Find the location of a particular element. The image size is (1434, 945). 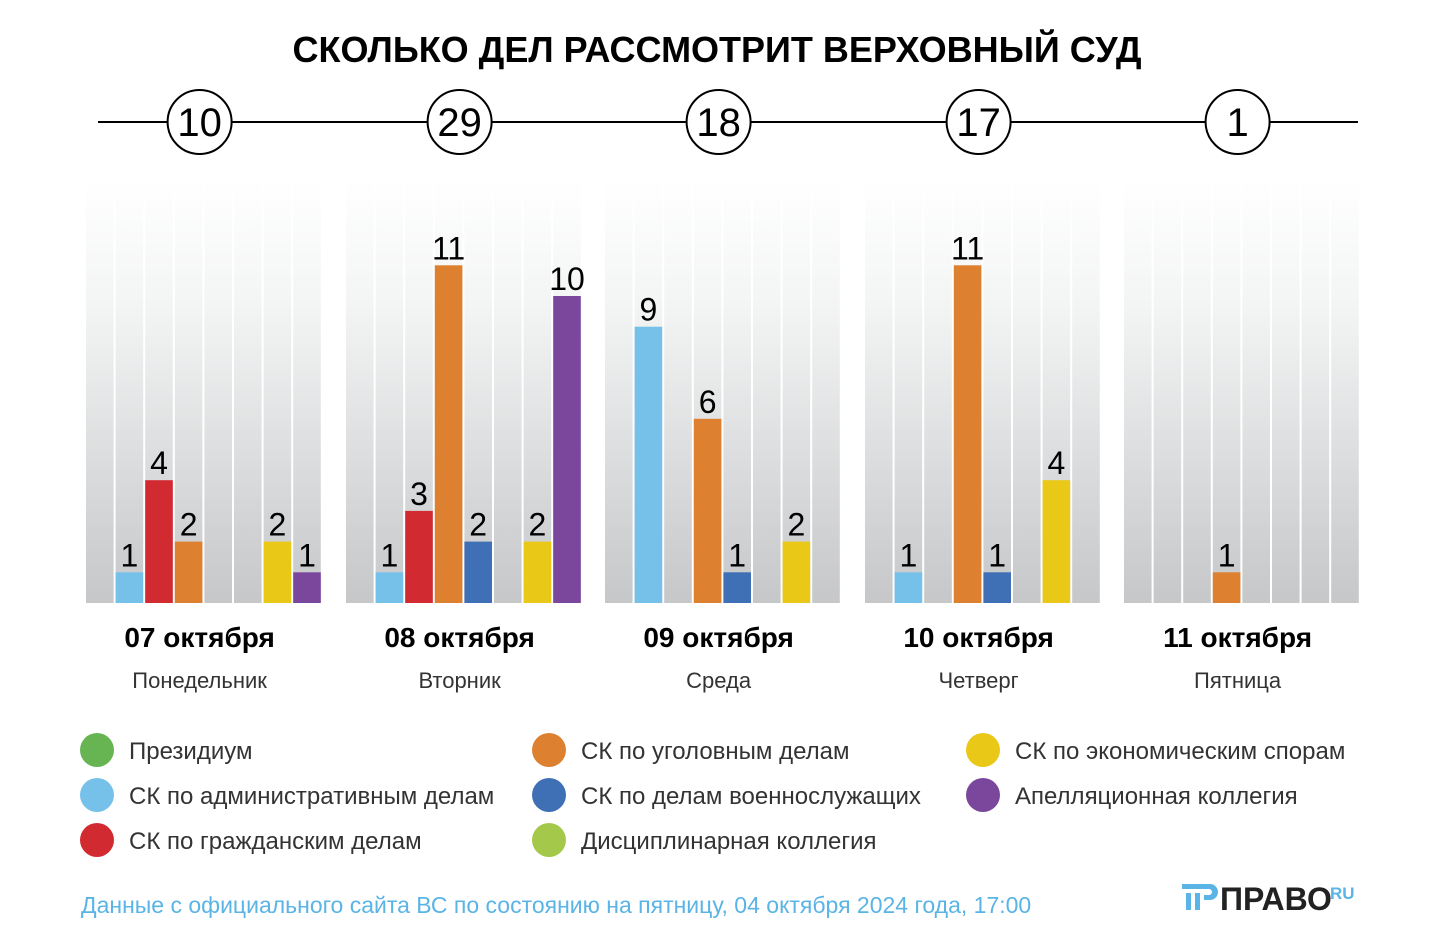

legend-label: Президиум is located at coordinates (190, 751).